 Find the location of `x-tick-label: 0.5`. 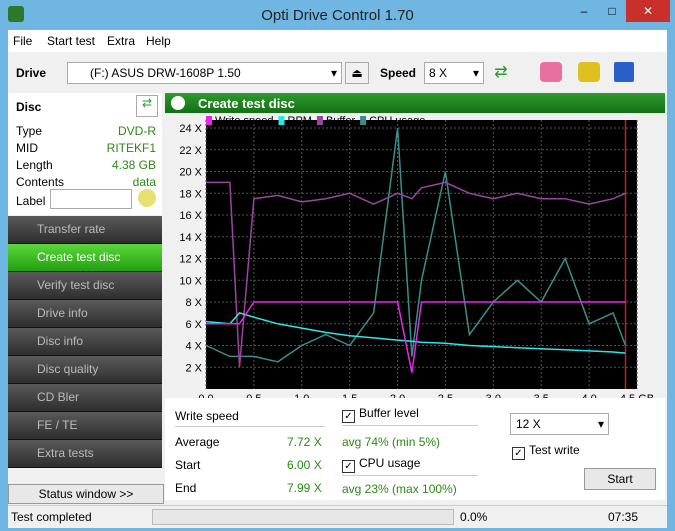

x-tick-label: 0.5 is located at coordinates (253, 395).